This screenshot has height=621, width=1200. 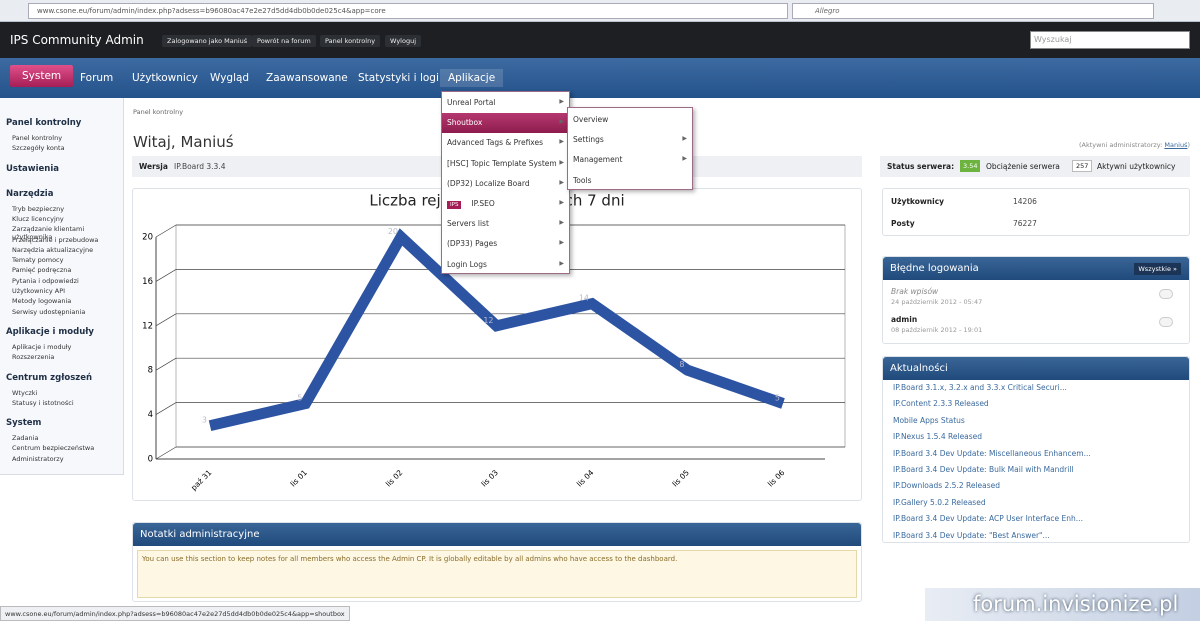 I want to click on sidebar-link: Pamięć podręczna, so click(x=42, y=270).